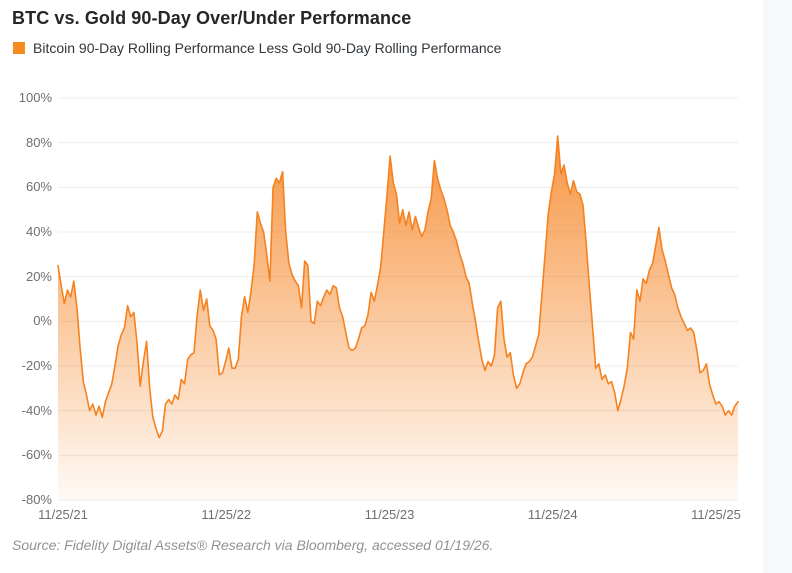 The width and height of the screenshot is (792, 573). Describe the element at coordinates (36, 365) in the screenshot. I see `y-axis-tick: -20%` at that location.